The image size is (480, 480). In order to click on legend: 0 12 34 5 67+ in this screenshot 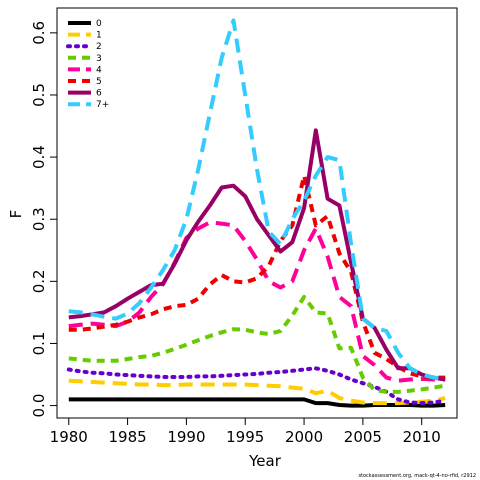, I will do `click(87, 64)`.